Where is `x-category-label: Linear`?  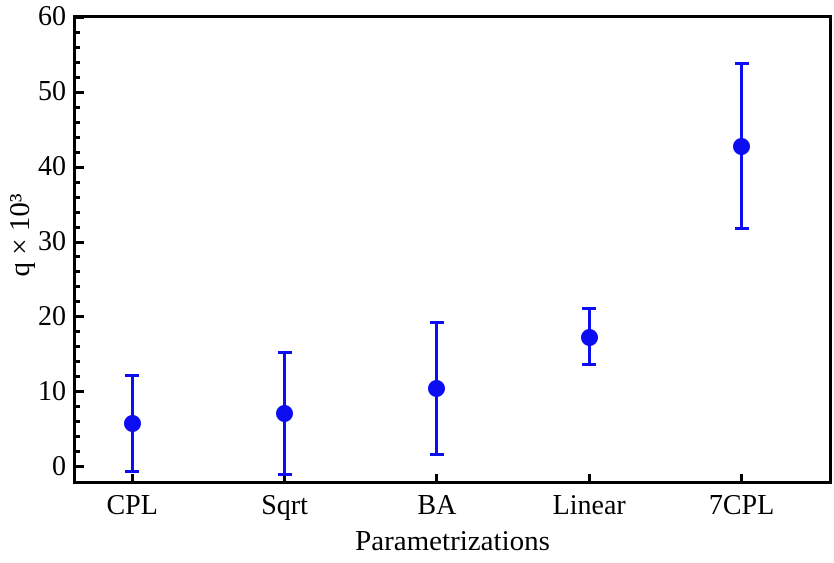
x-category-label: Linear is located at coordinates (589, 505).